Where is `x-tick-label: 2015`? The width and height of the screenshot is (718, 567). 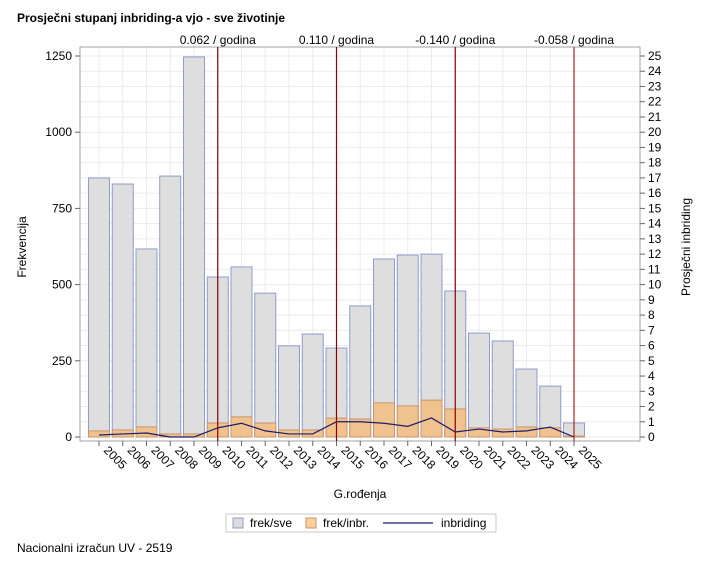
x-tick-label: 2015 is located at coordinates (352, 457).